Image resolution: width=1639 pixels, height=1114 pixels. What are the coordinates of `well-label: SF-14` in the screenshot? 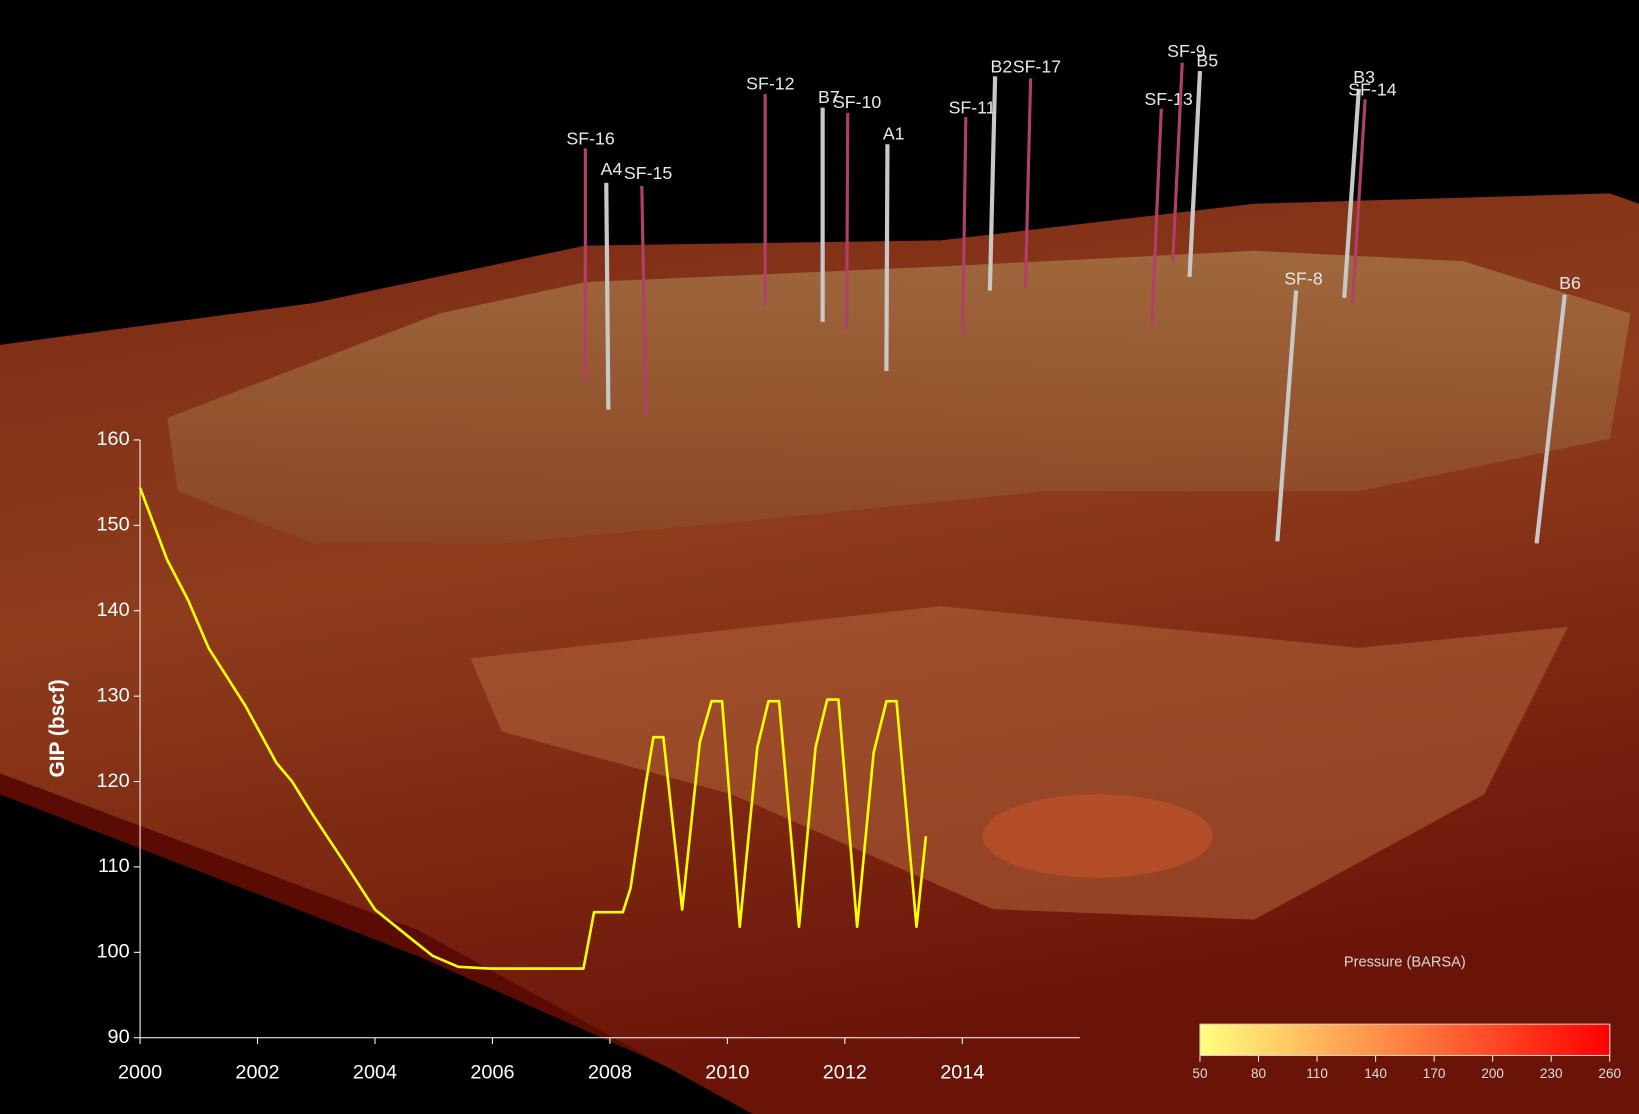 It's located at (1372, 90).